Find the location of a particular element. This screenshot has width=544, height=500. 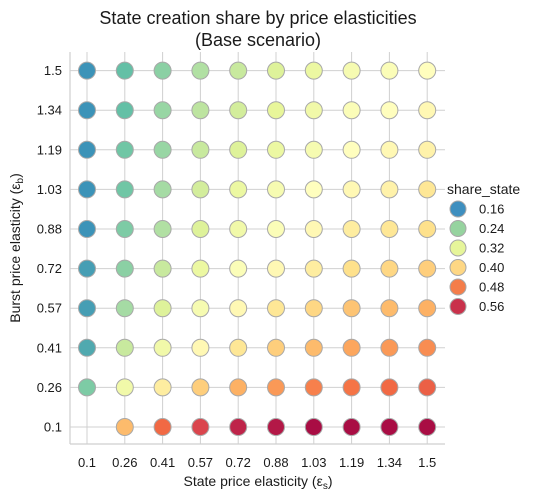

chart-title-line-2: (Base scenario) is located at coordinates (258, 40).